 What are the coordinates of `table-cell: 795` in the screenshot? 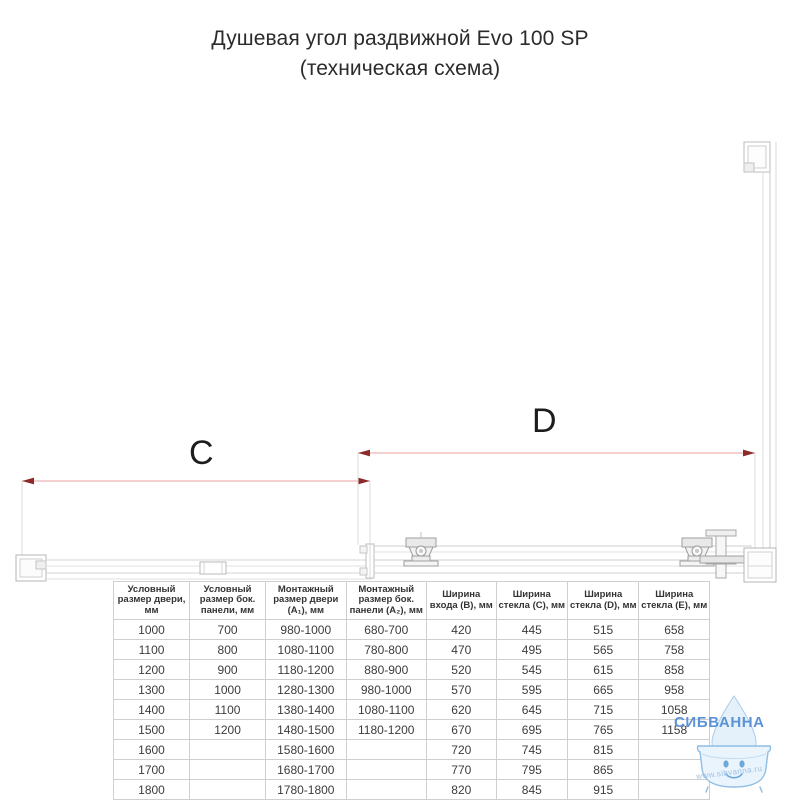 It's located at (532, 769).